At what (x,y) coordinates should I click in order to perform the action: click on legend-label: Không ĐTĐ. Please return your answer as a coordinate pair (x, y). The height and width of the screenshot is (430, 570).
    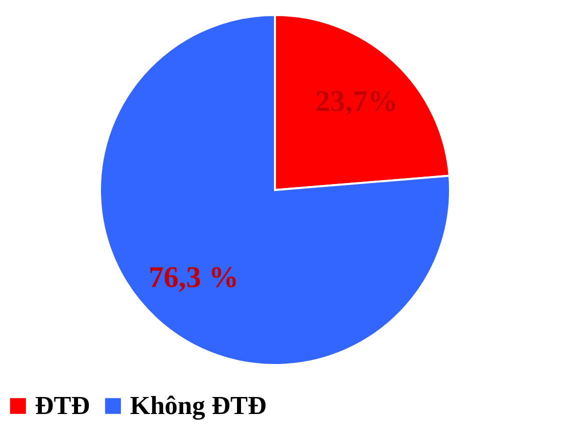
    Looking at the image, I should click on (198, 405).